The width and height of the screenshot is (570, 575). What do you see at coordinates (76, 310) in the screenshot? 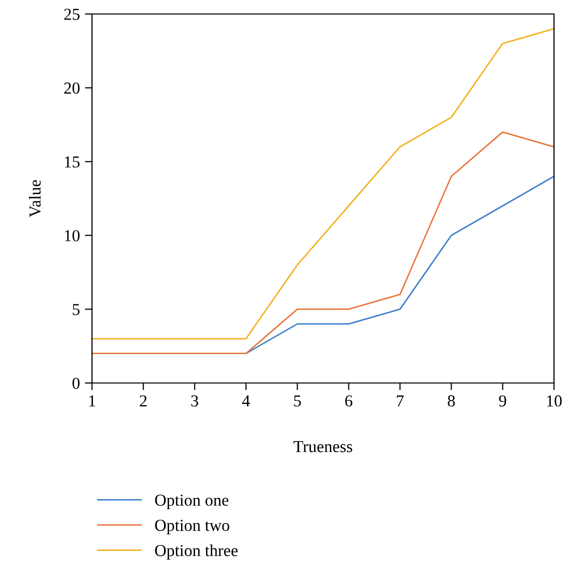
I see `y-tick-label: 5` at bounding box center [76, 310].